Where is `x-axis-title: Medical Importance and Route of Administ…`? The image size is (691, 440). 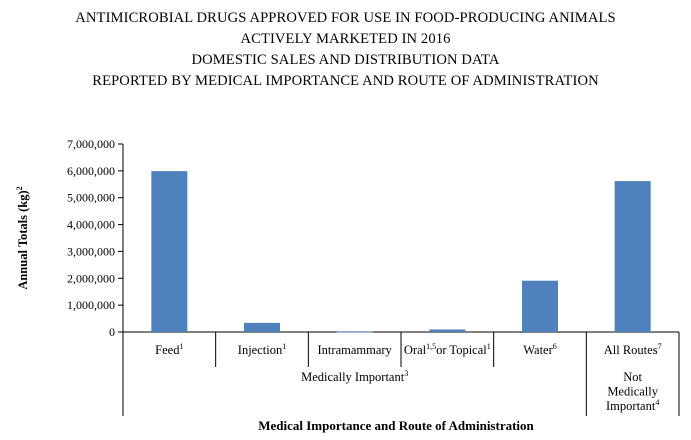 x-axis-title: Medical Importance and Route of Administ… is located at coordinates (396, 425).